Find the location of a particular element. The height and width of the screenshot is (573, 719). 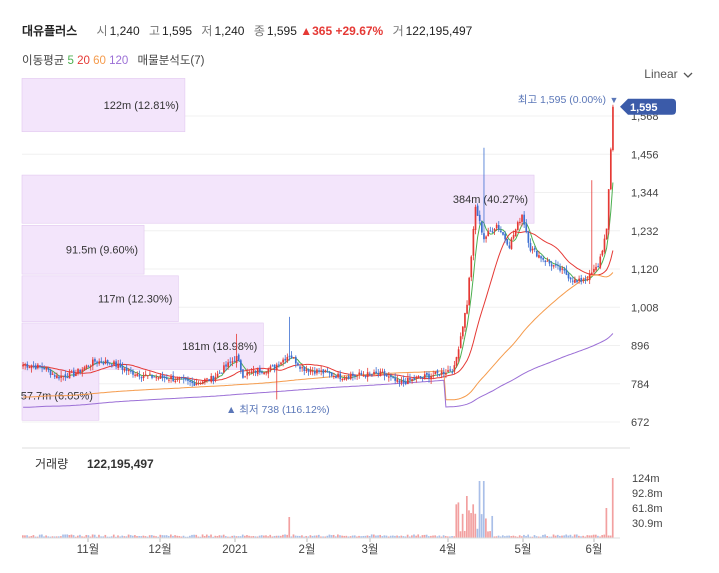

moving-average-toggle: 이동평균 is located at coordinates (43, 61).